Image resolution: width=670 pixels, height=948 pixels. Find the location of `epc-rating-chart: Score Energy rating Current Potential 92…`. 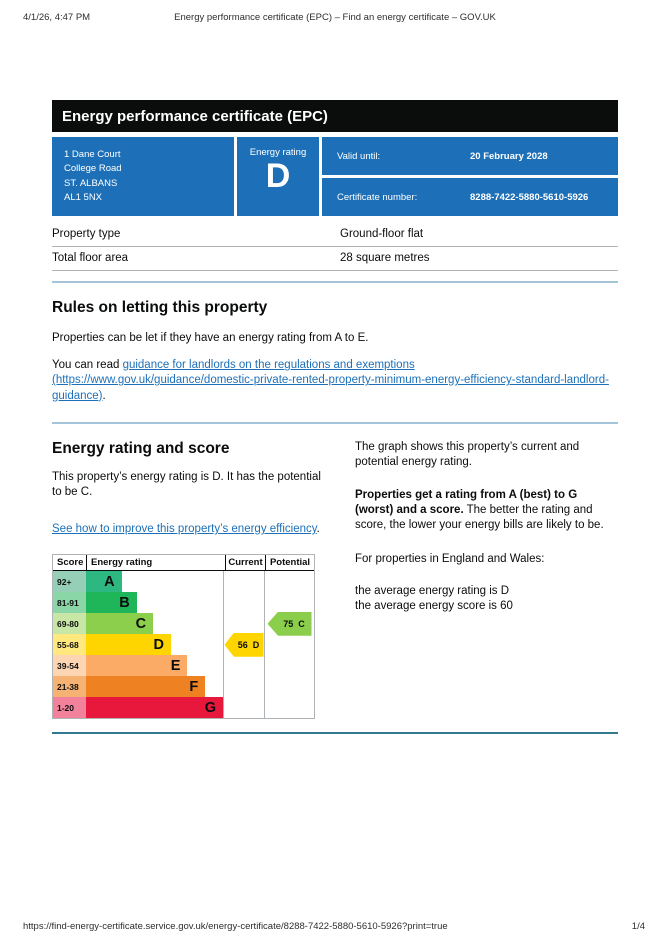

epc-rating-chart: Score Energy rating Current Potential 92… is located at coordinates (183, 637).